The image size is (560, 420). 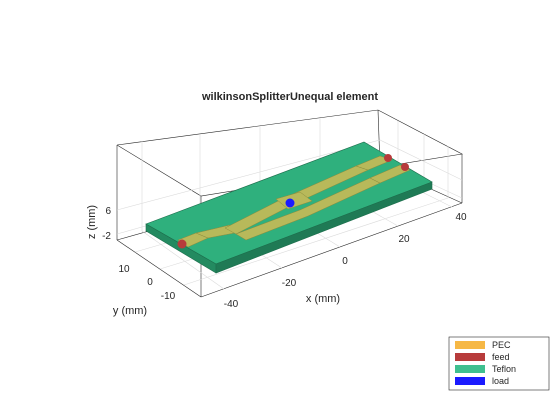 What do you see at coordinates (289, 283) in the screenshot?
I see `x-tick-label: -20` at bounding box center [289, 283].